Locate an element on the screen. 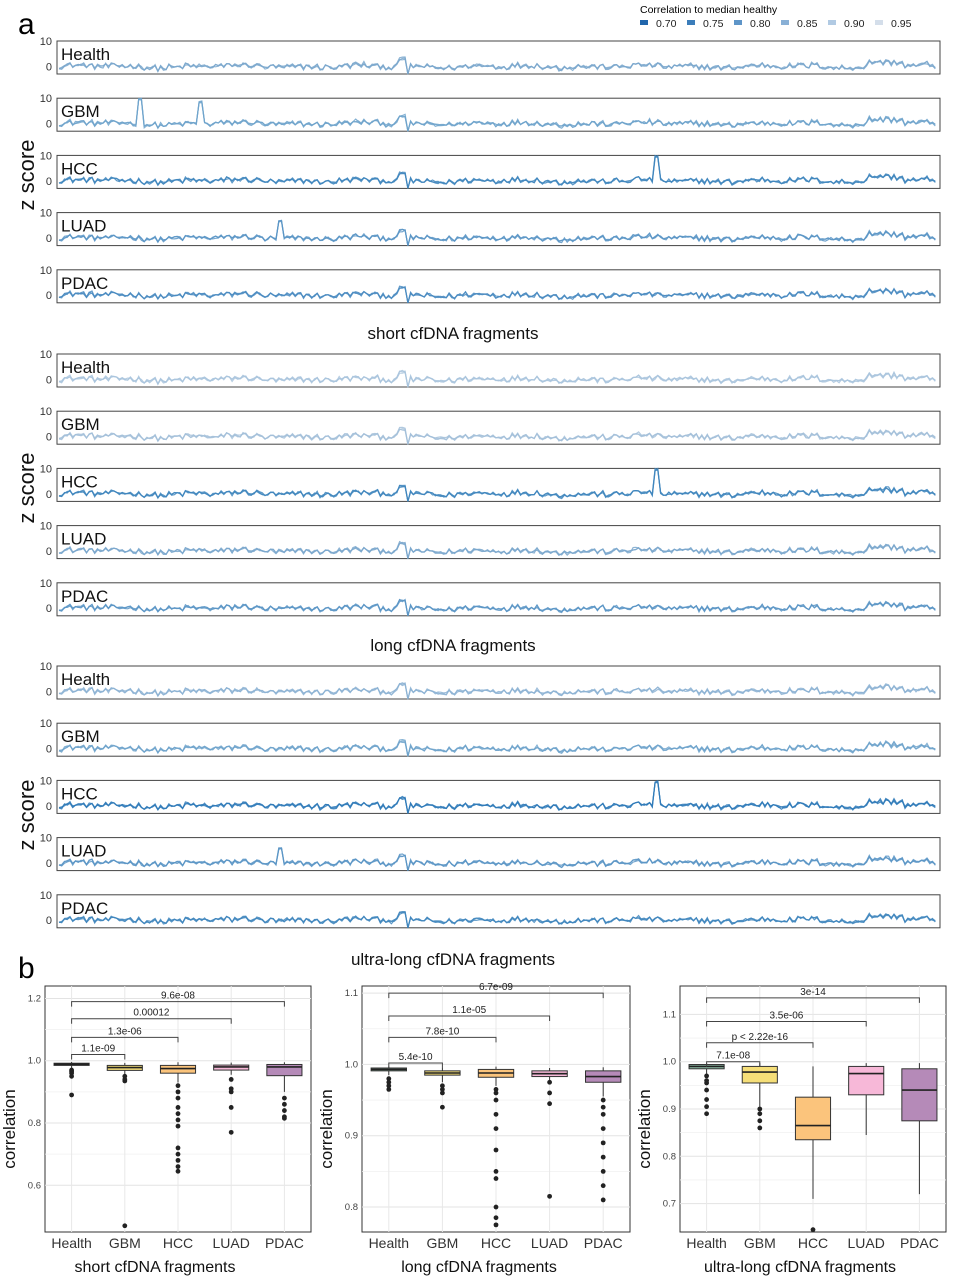  y-tick-label: 0.6 is located at coordinates (34, 1185).